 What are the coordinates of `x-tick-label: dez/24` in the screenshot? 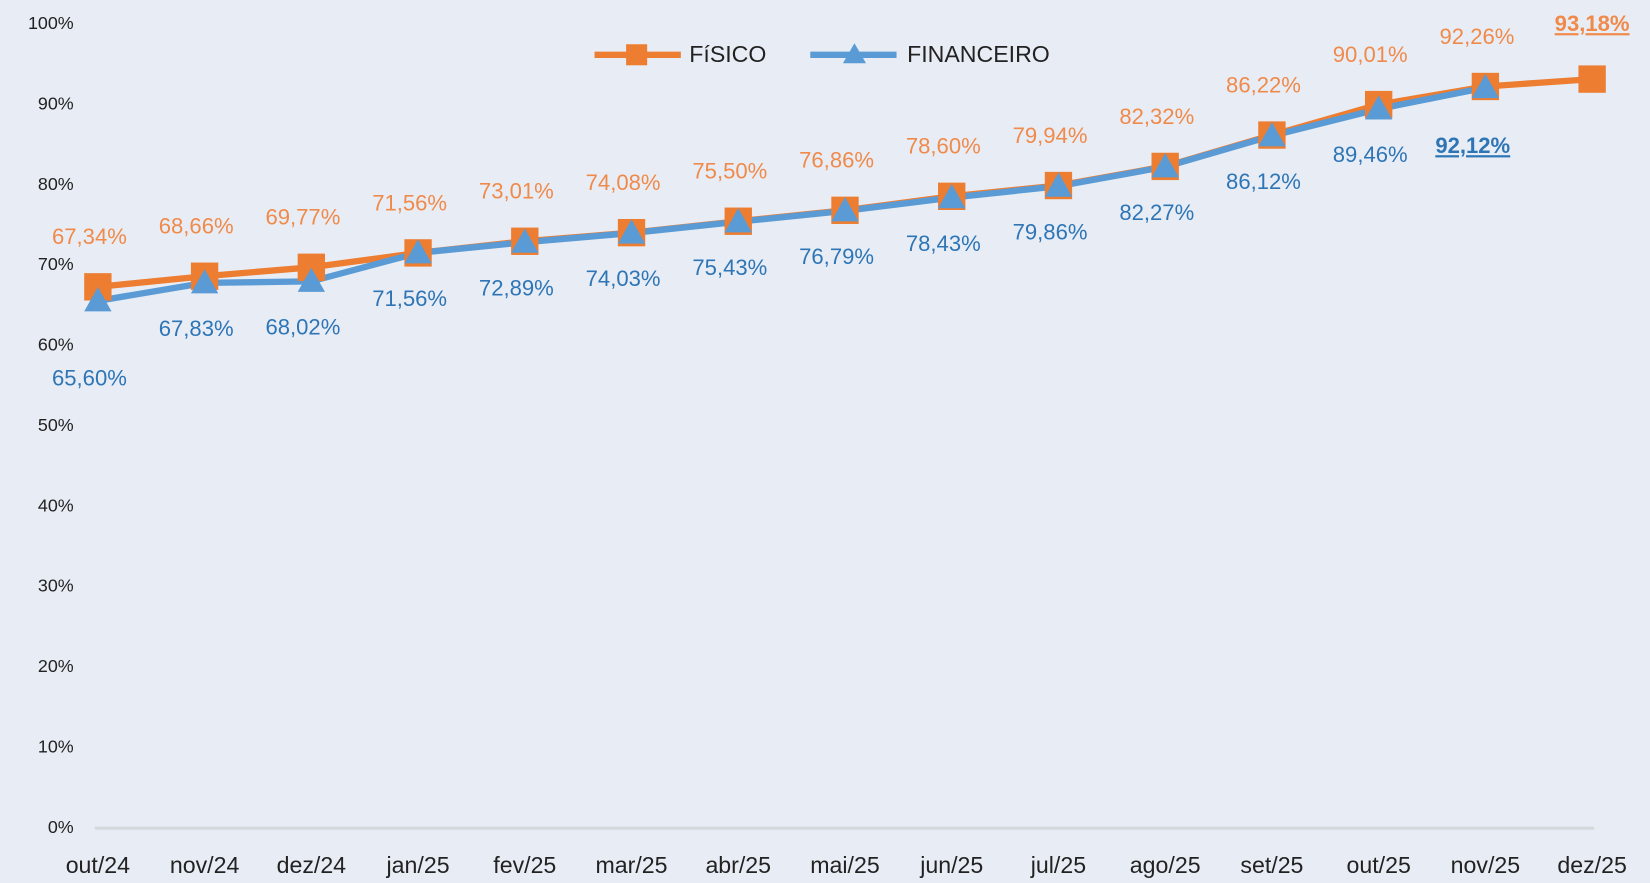 It's located at (312, 865).